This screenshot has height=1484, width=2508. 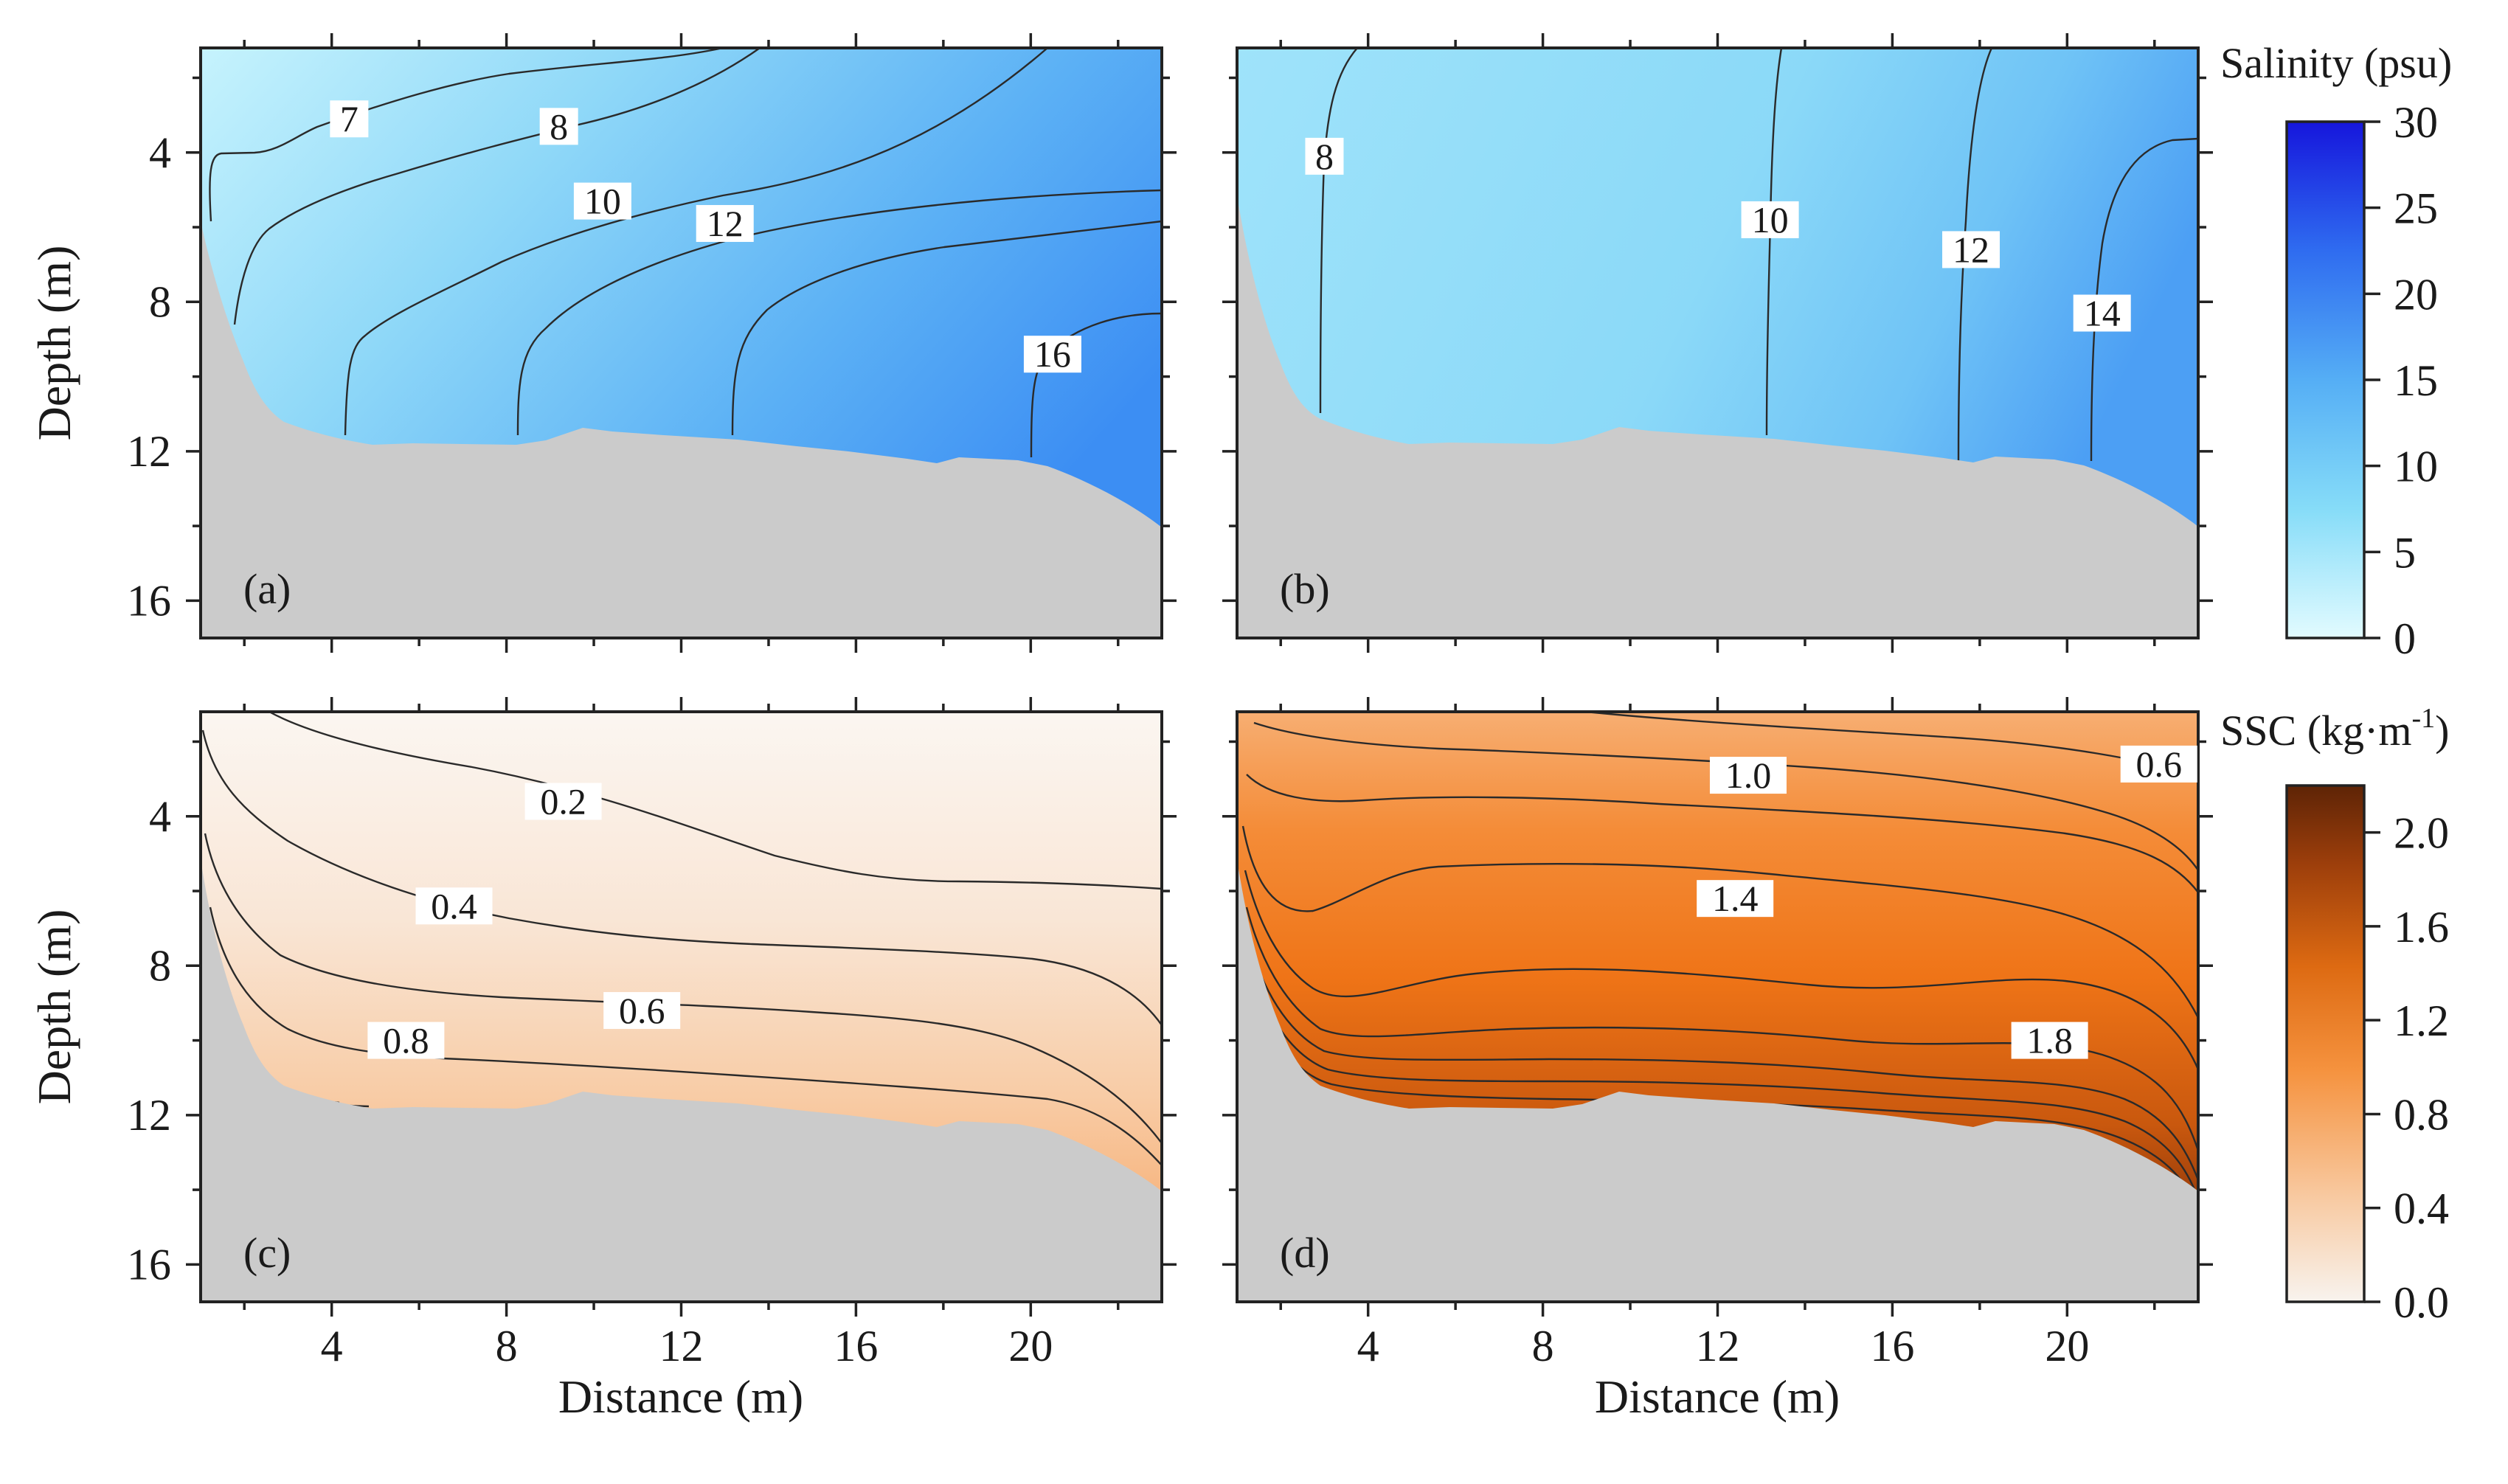 I want to click on colorbar-tick-label: 0.4, so click(x=2421, y=1209).